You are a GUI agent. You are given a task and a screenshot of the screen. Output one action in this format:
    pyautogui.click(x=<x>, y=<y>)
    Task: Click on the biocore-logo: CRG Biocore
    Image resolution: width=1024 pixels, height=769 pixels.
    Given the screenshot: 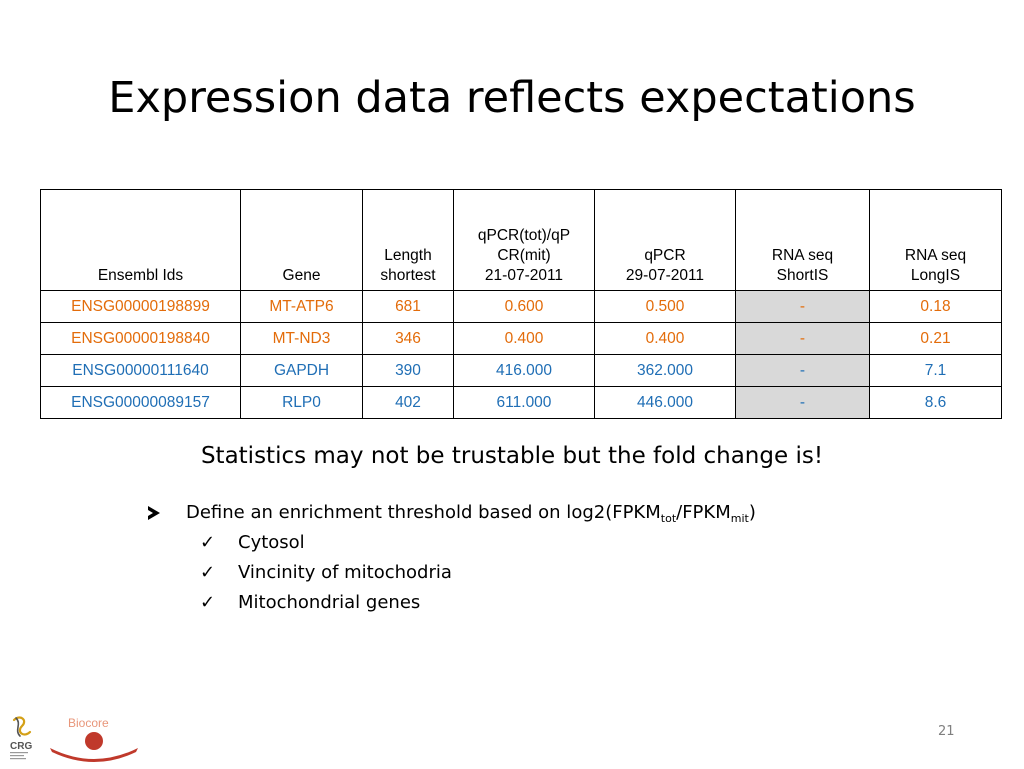 What is the action you would take?
    pyautogui.click(x=76, y=738)
    